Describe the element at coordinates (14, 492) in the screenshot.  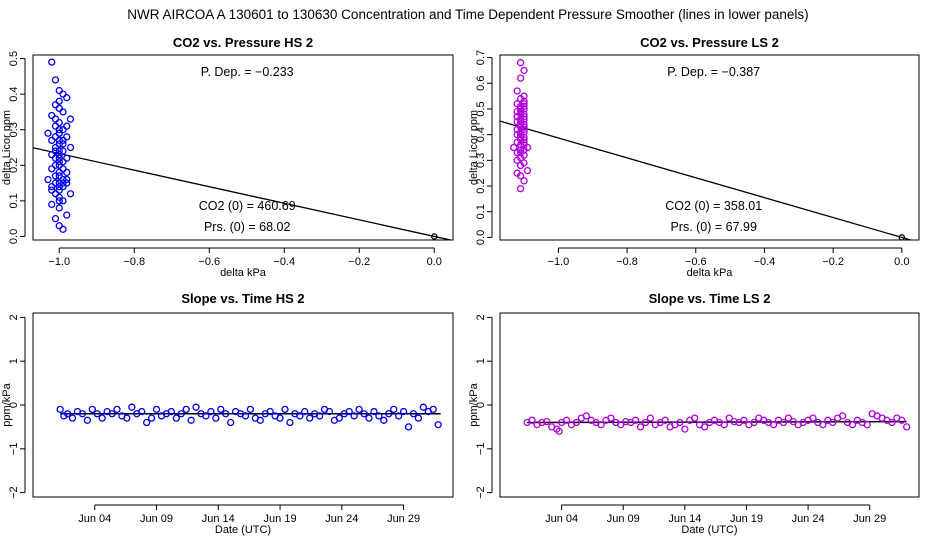
I see `y-tick-label: −2` at that location.